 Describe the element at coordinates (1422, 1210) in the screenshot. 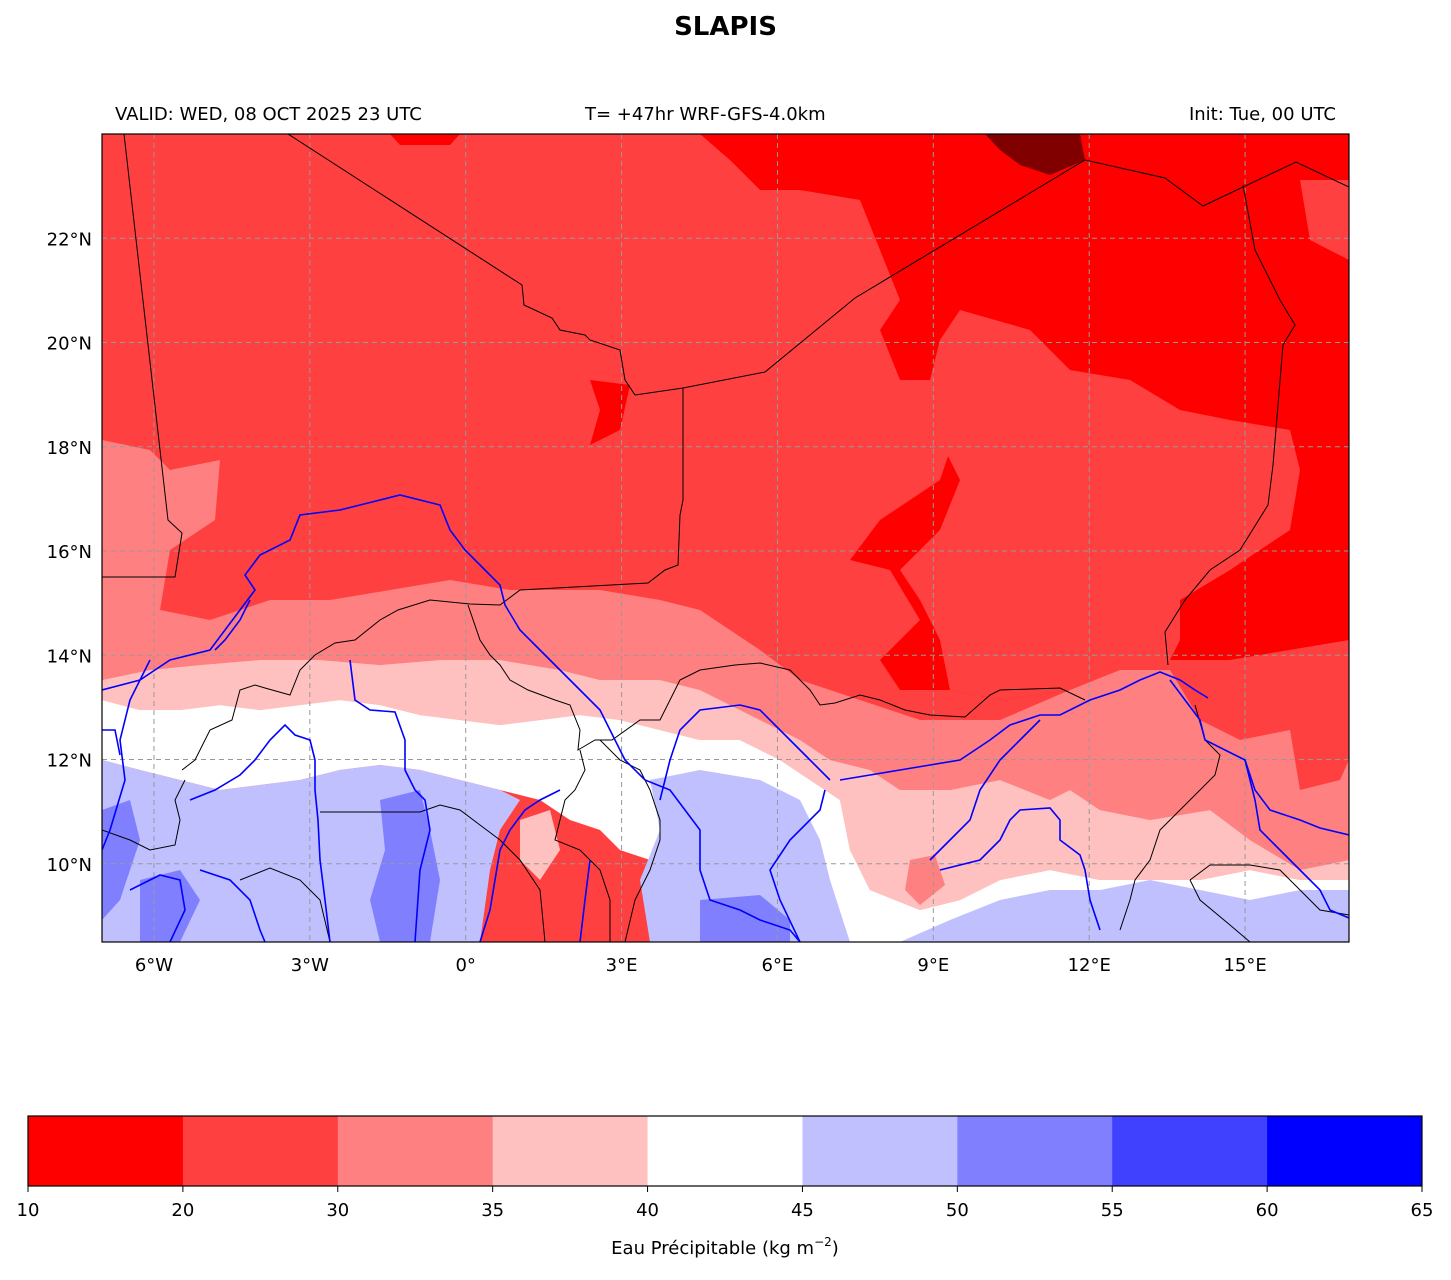

I see `colorbar-tick-label: 65` at that location.